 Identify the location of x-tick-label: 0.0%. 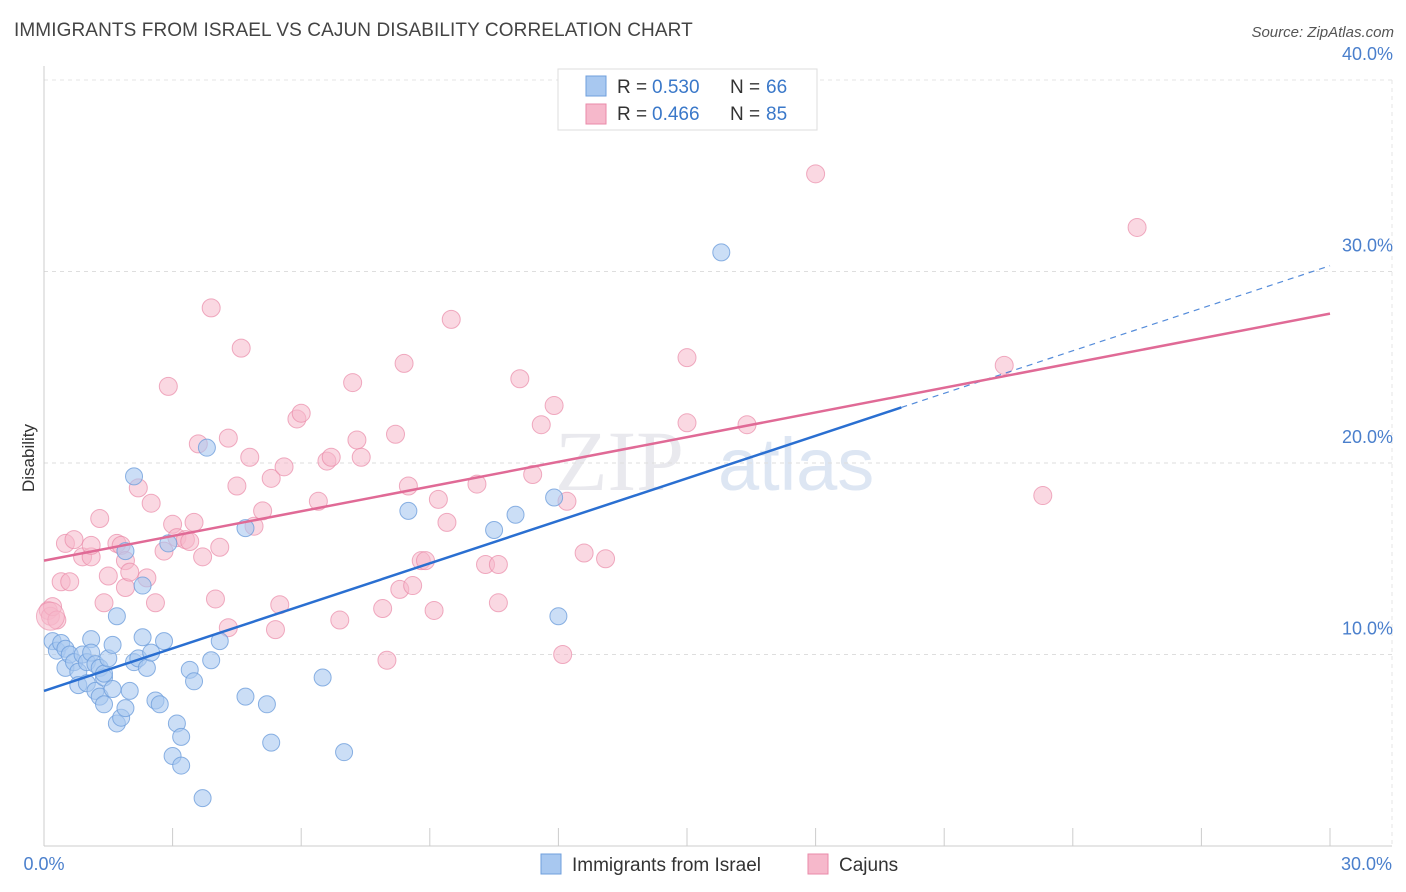
(43, 864).